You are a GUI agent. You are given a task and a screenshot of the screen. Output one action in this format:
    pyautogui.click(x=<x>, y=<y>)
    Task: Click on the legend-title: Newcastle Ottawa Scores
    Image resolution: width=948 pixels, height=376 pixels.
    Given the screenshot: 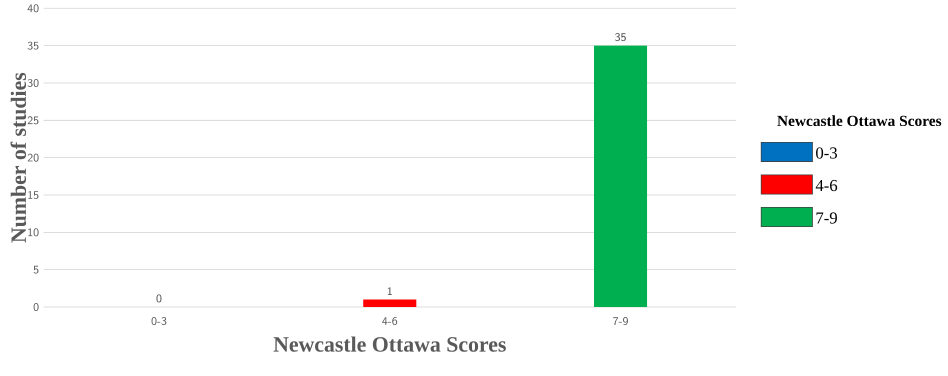 What is the action you would take?
    pyautogui.click(x=859, y=120)
    